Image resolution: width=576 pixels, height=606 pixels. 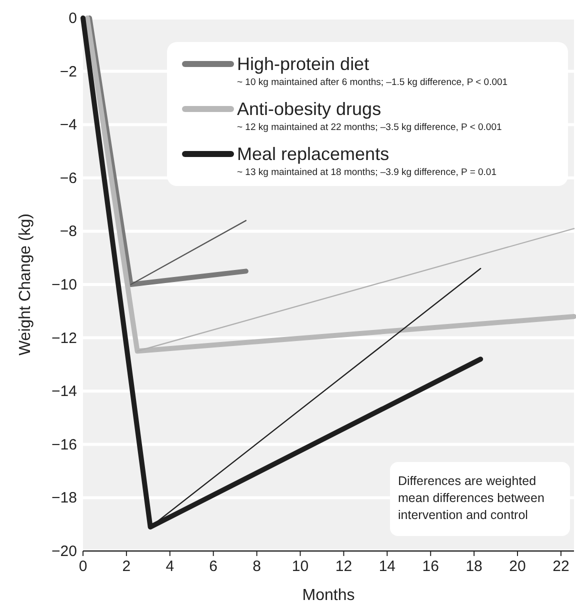 What do you see at coordinates (372, 82) in the screenshot?
I see `annotation: ~ 10 kg maintained after 6 months; –1.5 kg difference, P < 0.001` at bounding box center [372, 82].